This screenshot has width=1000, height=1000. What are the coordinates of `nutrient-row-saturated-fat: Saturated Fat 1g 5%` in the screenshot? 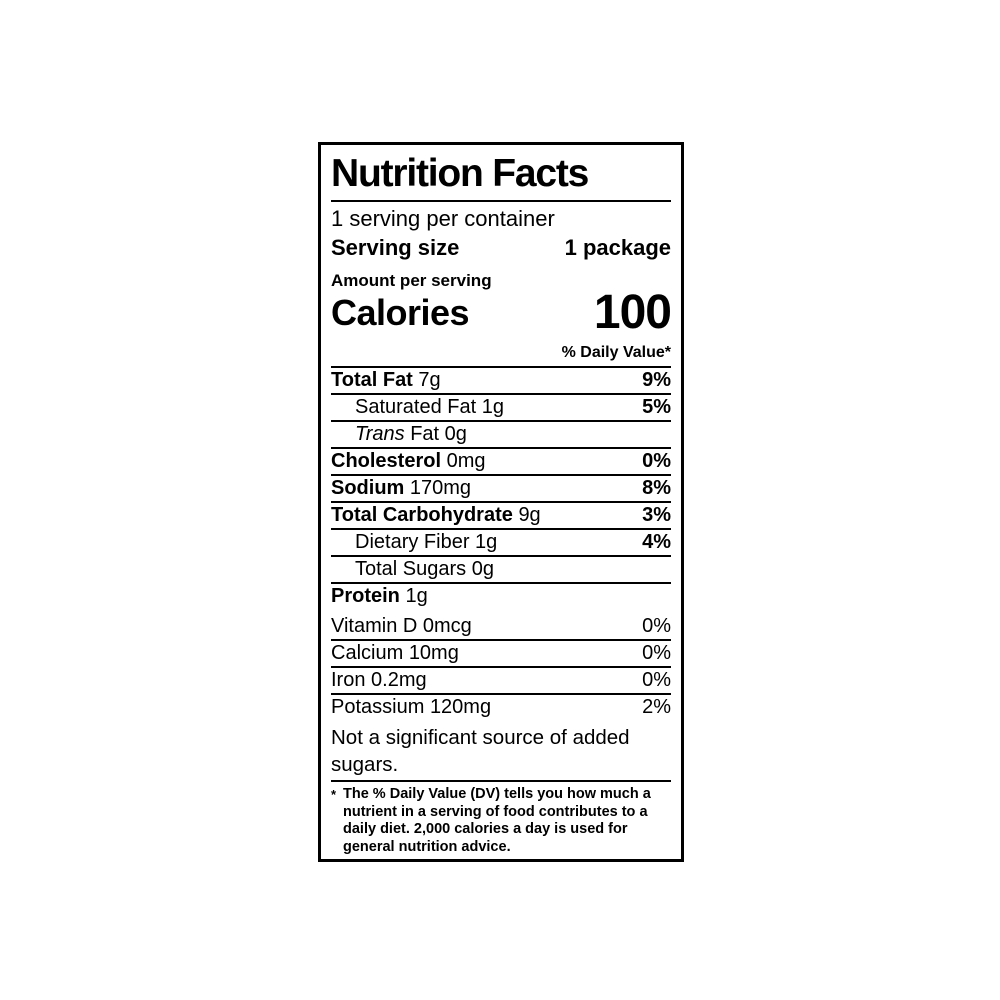 It's located at (501, 408).